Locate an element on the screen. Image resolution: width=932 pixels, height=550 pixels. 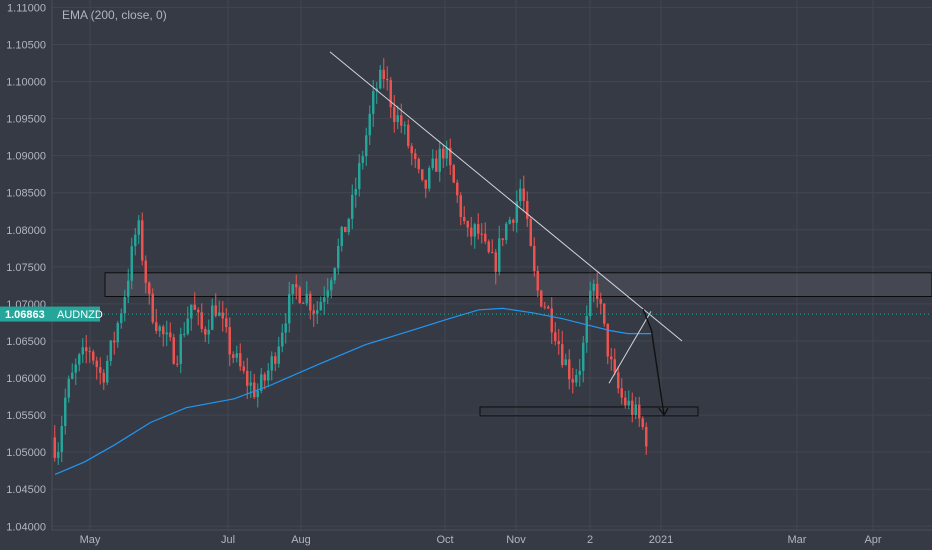
target-zone-box is located at coordinates (589, 411).